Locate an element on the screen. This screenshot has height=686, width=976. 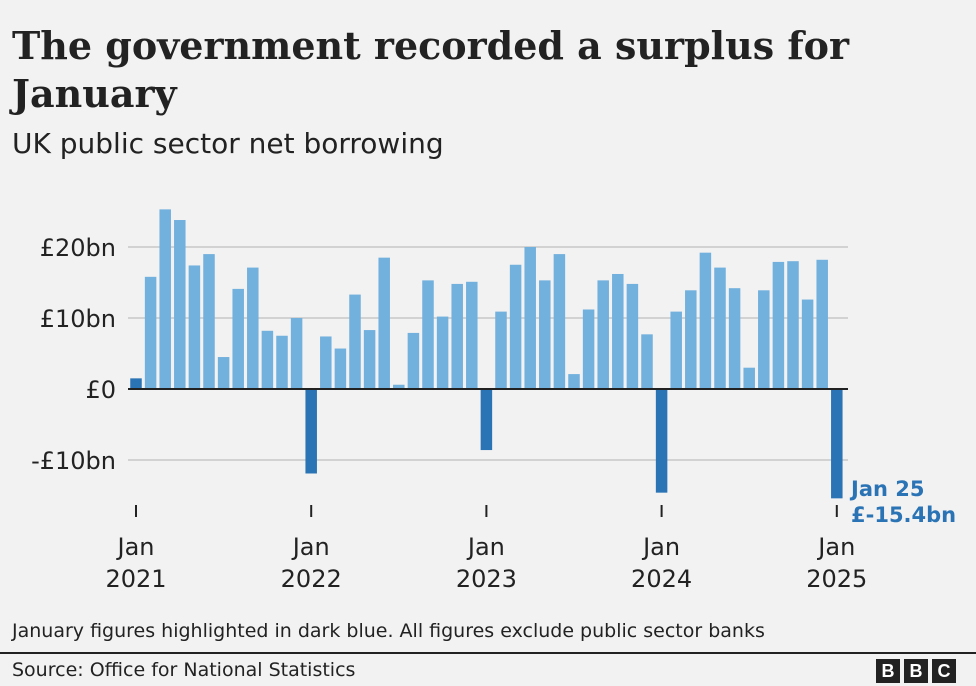
footer-divider is located at coordinates (488, 653).